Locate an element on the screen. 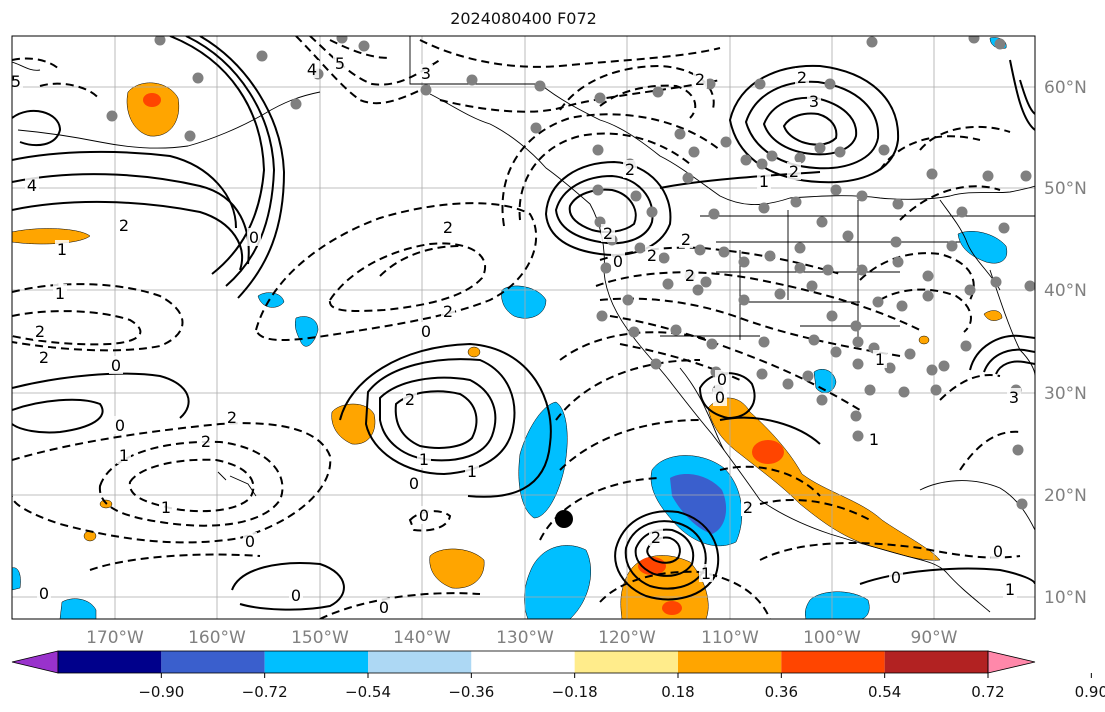 Image resolution: width=1105 pixels, height=712 pixels. colorbar is located at coordinates (523, 662).